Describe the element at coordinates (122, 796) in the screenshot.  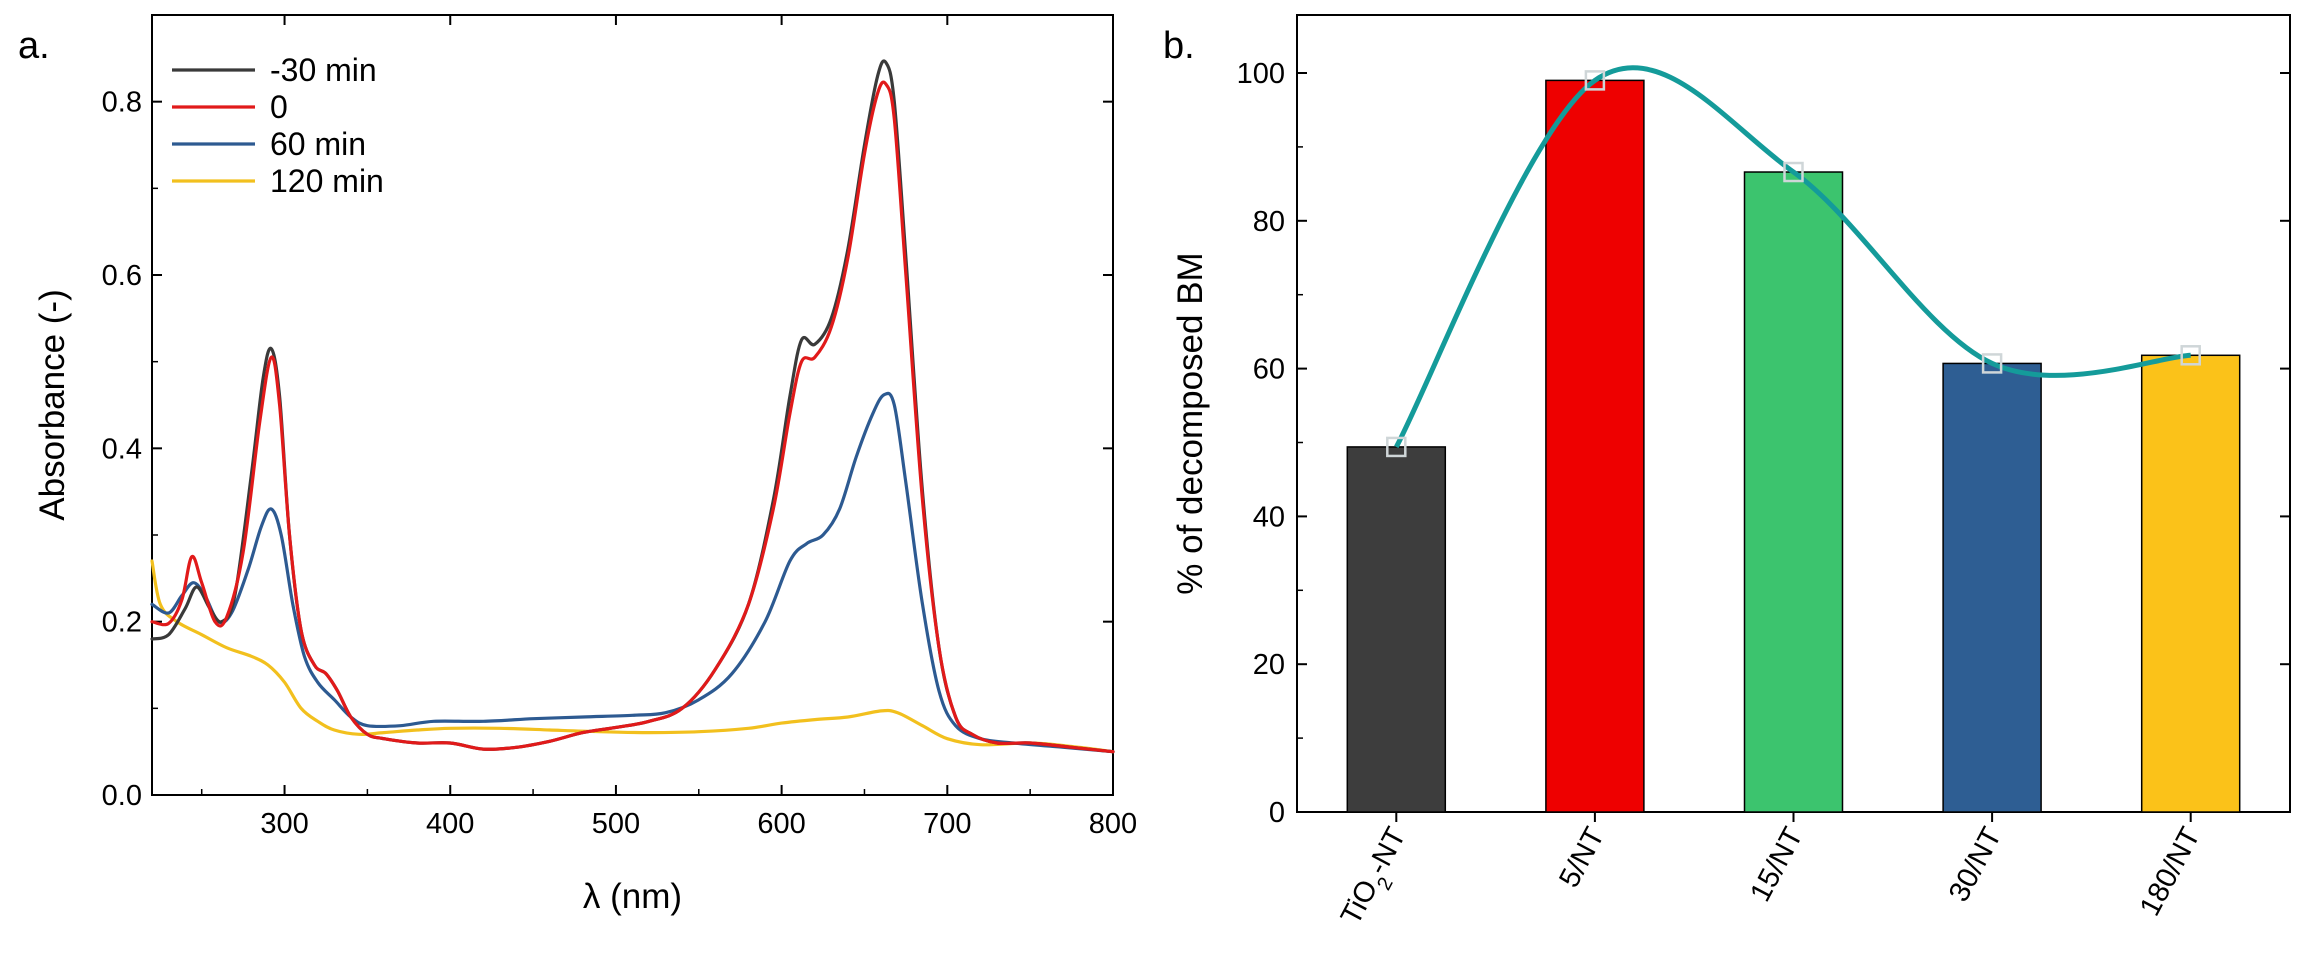
I see `absorbance-y-tick-label: 0.0` at that location.